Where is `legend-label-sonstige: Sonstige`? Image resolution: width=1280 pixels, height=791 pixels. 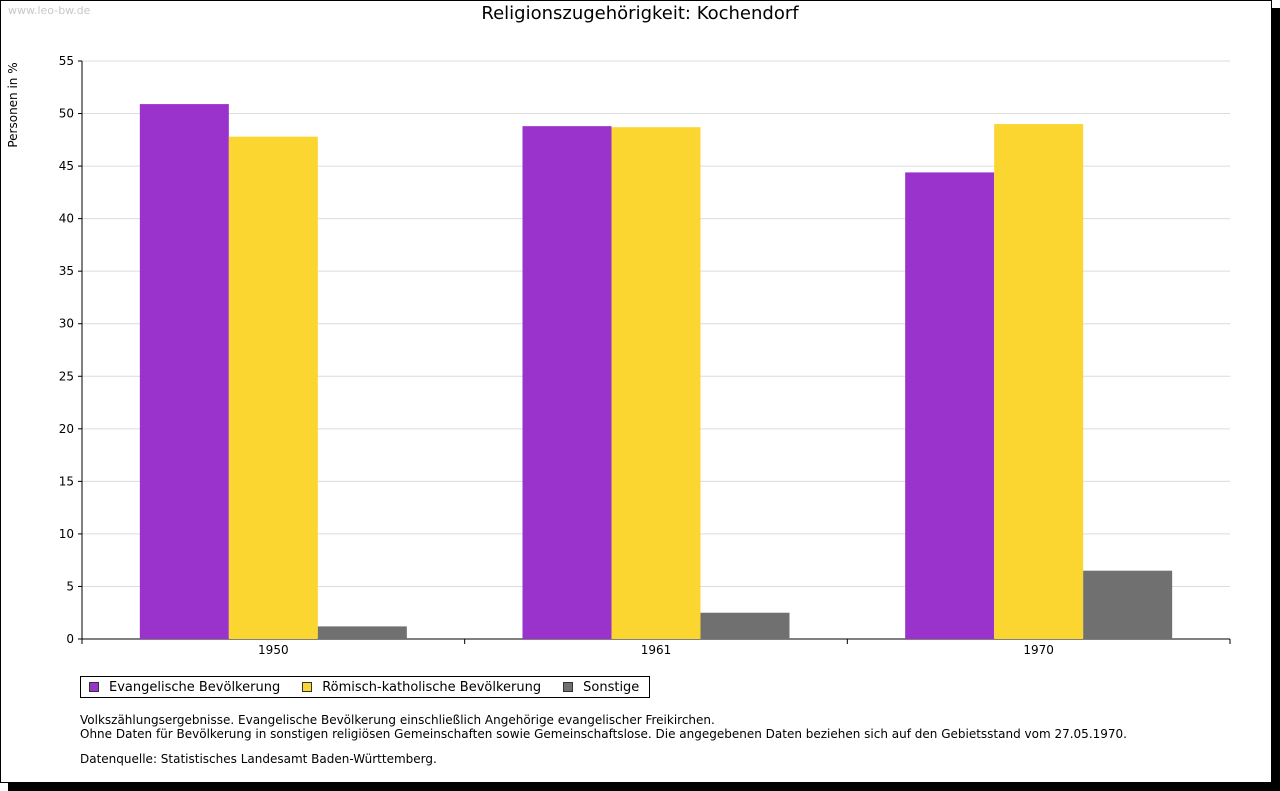
legend-label-sonstige: Sonstige is located at coordinates (611, 687).